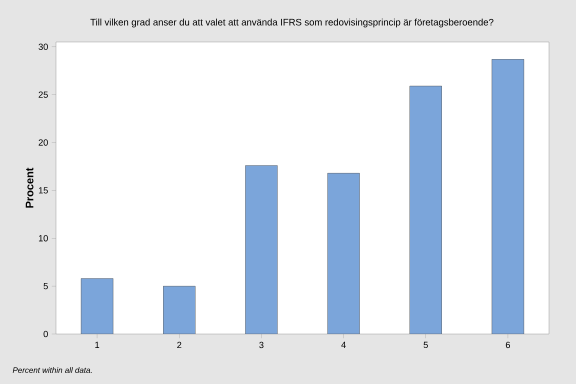 The height and width of the screenshot is (384, 576). I want to click on x-tick-label: 5, so click(426, 345).